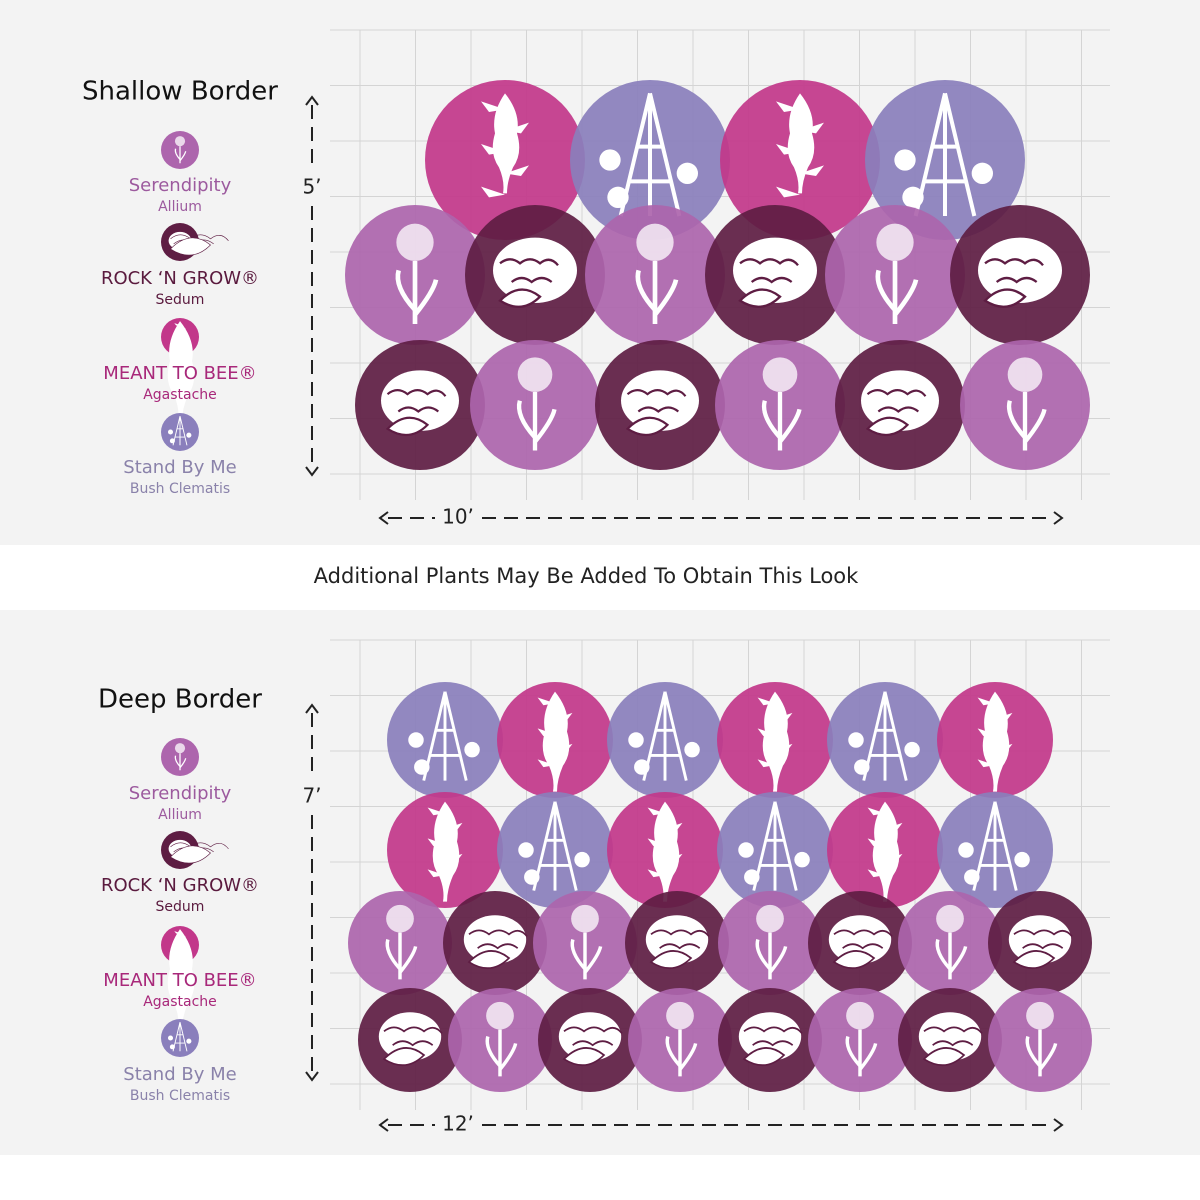 The image size is (1200, 1200). Describe the element at coordinates (458, 517) in the screenshot. I see `width-label: 10’` at that location.